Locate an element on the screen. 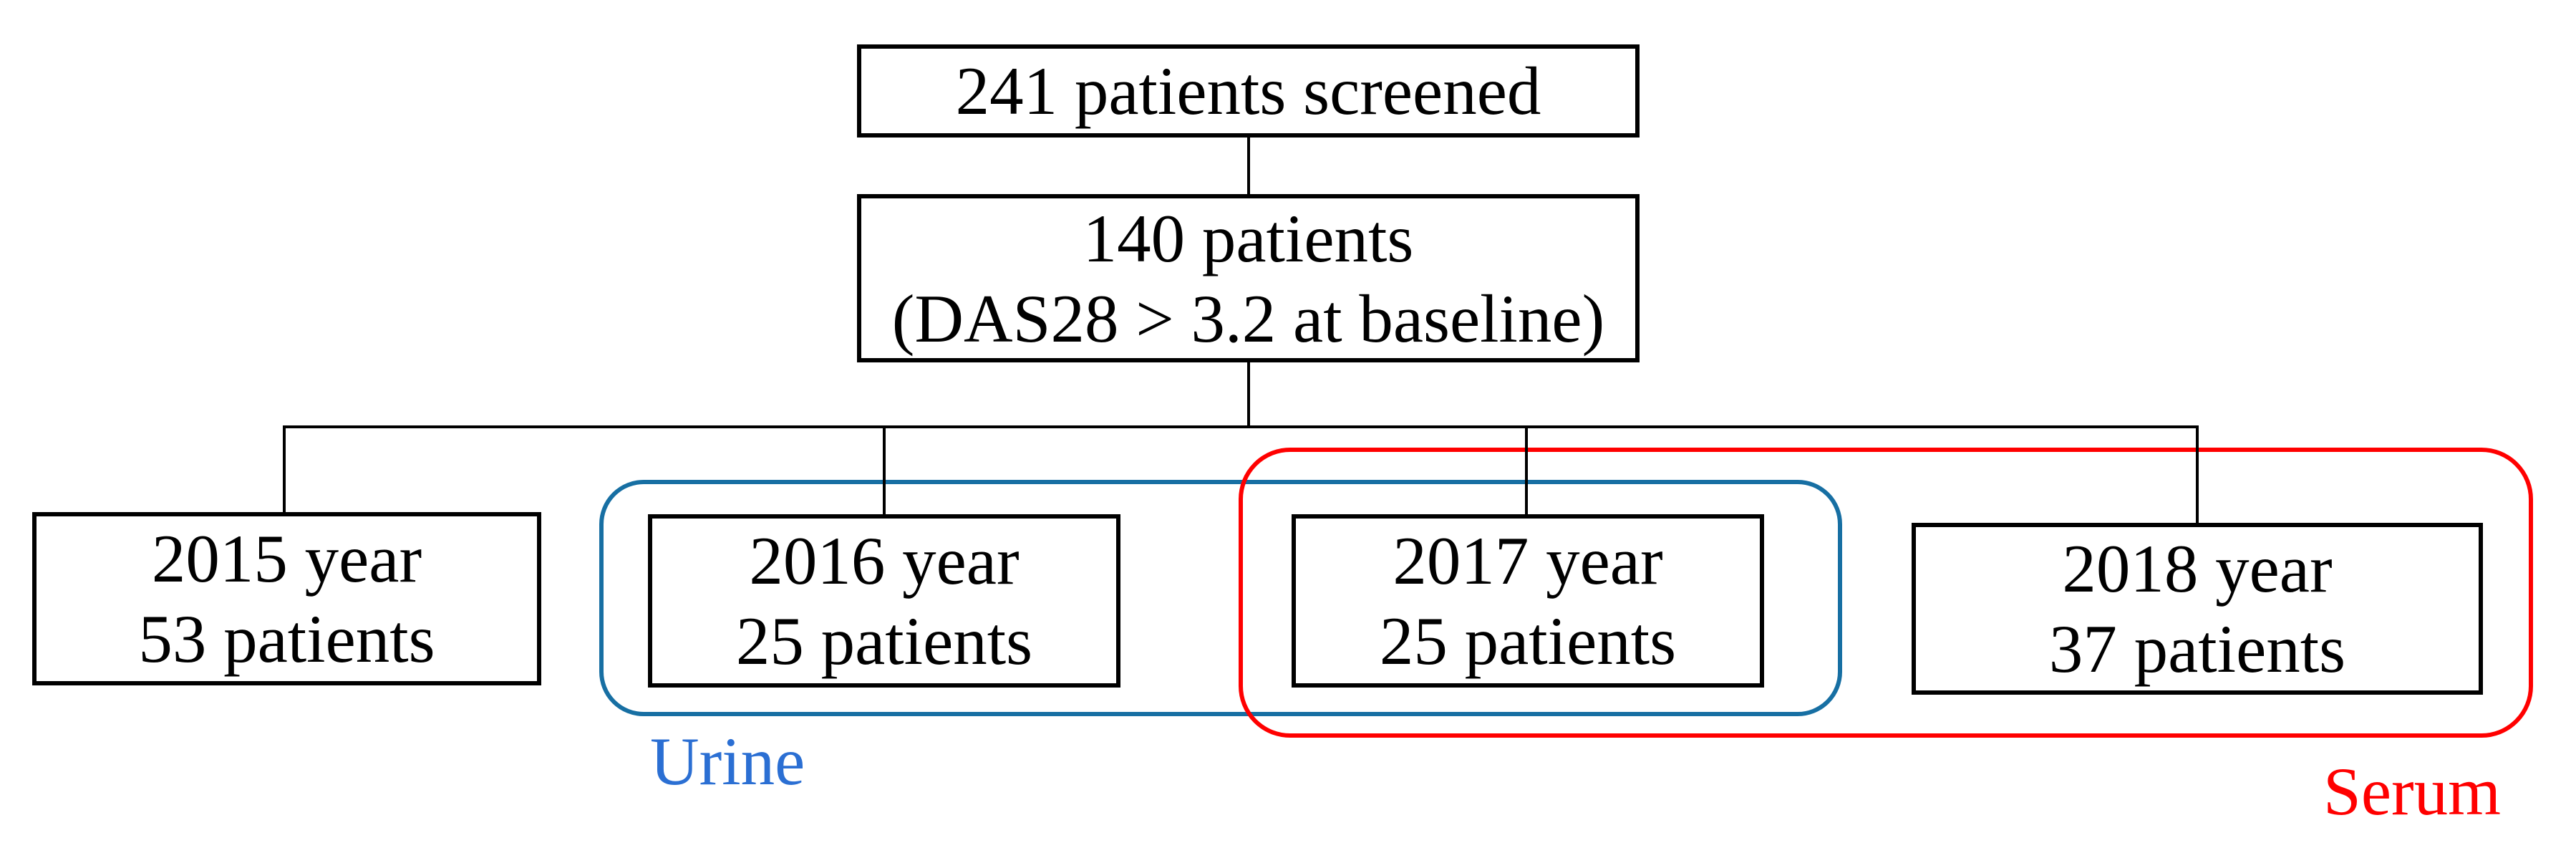  node-2015: 2015 year 53 patients is located at coordinates (286, 598).